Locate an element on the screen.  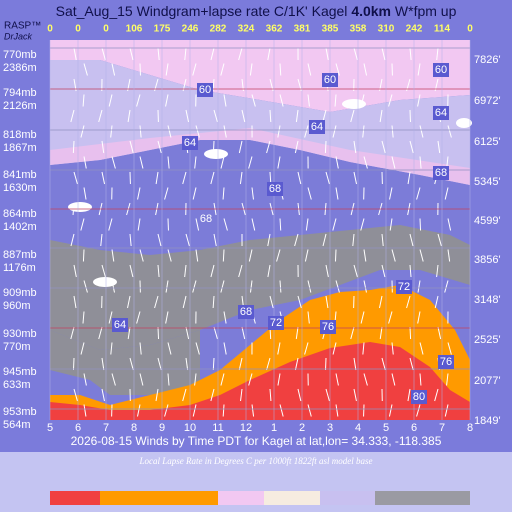
hour-label: 9 is located at coordinates (162, 428).